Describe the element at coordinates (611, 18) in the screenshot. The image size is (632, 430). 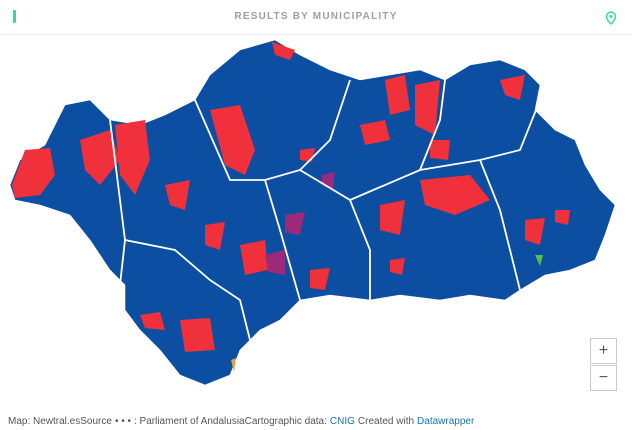
I see `location-icon` at that location.